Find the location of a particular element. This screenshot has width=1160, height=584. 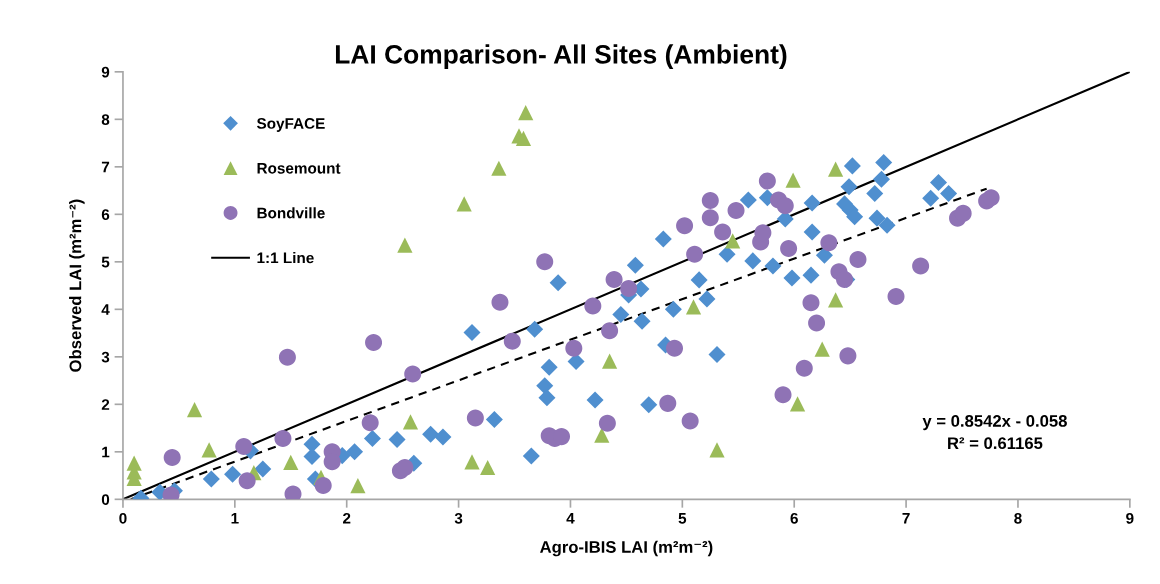

x-tick-label: 8 is located at coordinates (1018, 518).